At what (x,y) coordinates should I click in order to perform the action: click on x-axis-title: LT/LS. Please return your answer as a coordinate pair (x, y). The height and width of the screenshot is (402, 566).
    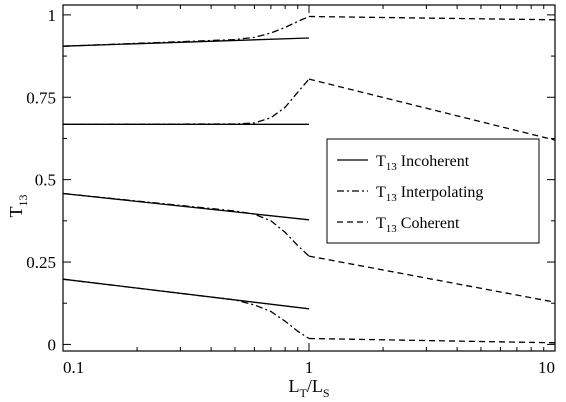
    Looking at the image, I should click on (308, 388).